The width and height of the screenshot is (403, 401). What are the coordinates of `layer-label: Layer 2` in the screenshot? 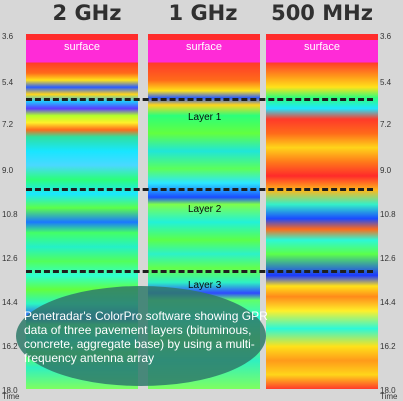 It's located at (205, 209).